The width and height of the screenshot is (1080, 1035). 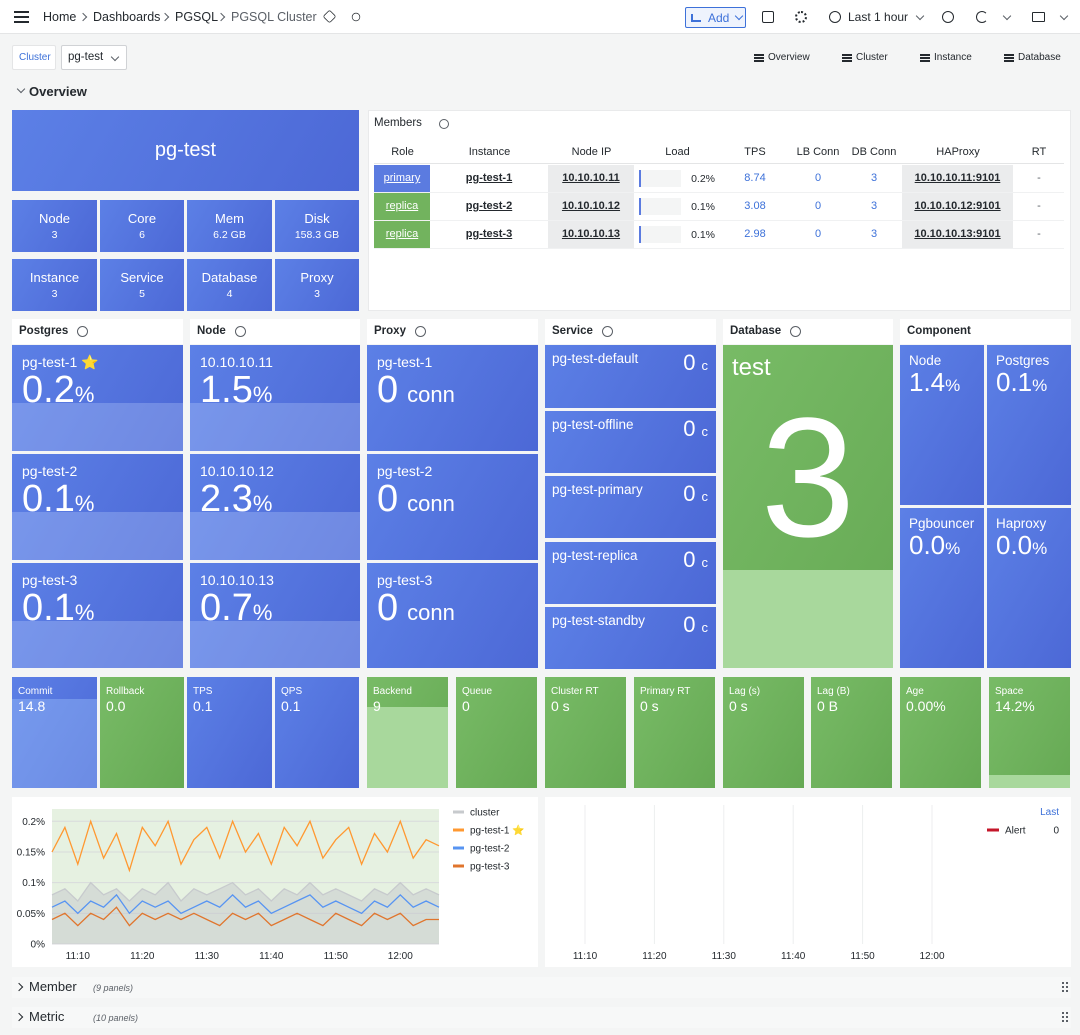 What do you see at coordinates (591, 206) in the screenshot?
I see `instance-link: 10.10.10.12` at bounding box center [591, 206].